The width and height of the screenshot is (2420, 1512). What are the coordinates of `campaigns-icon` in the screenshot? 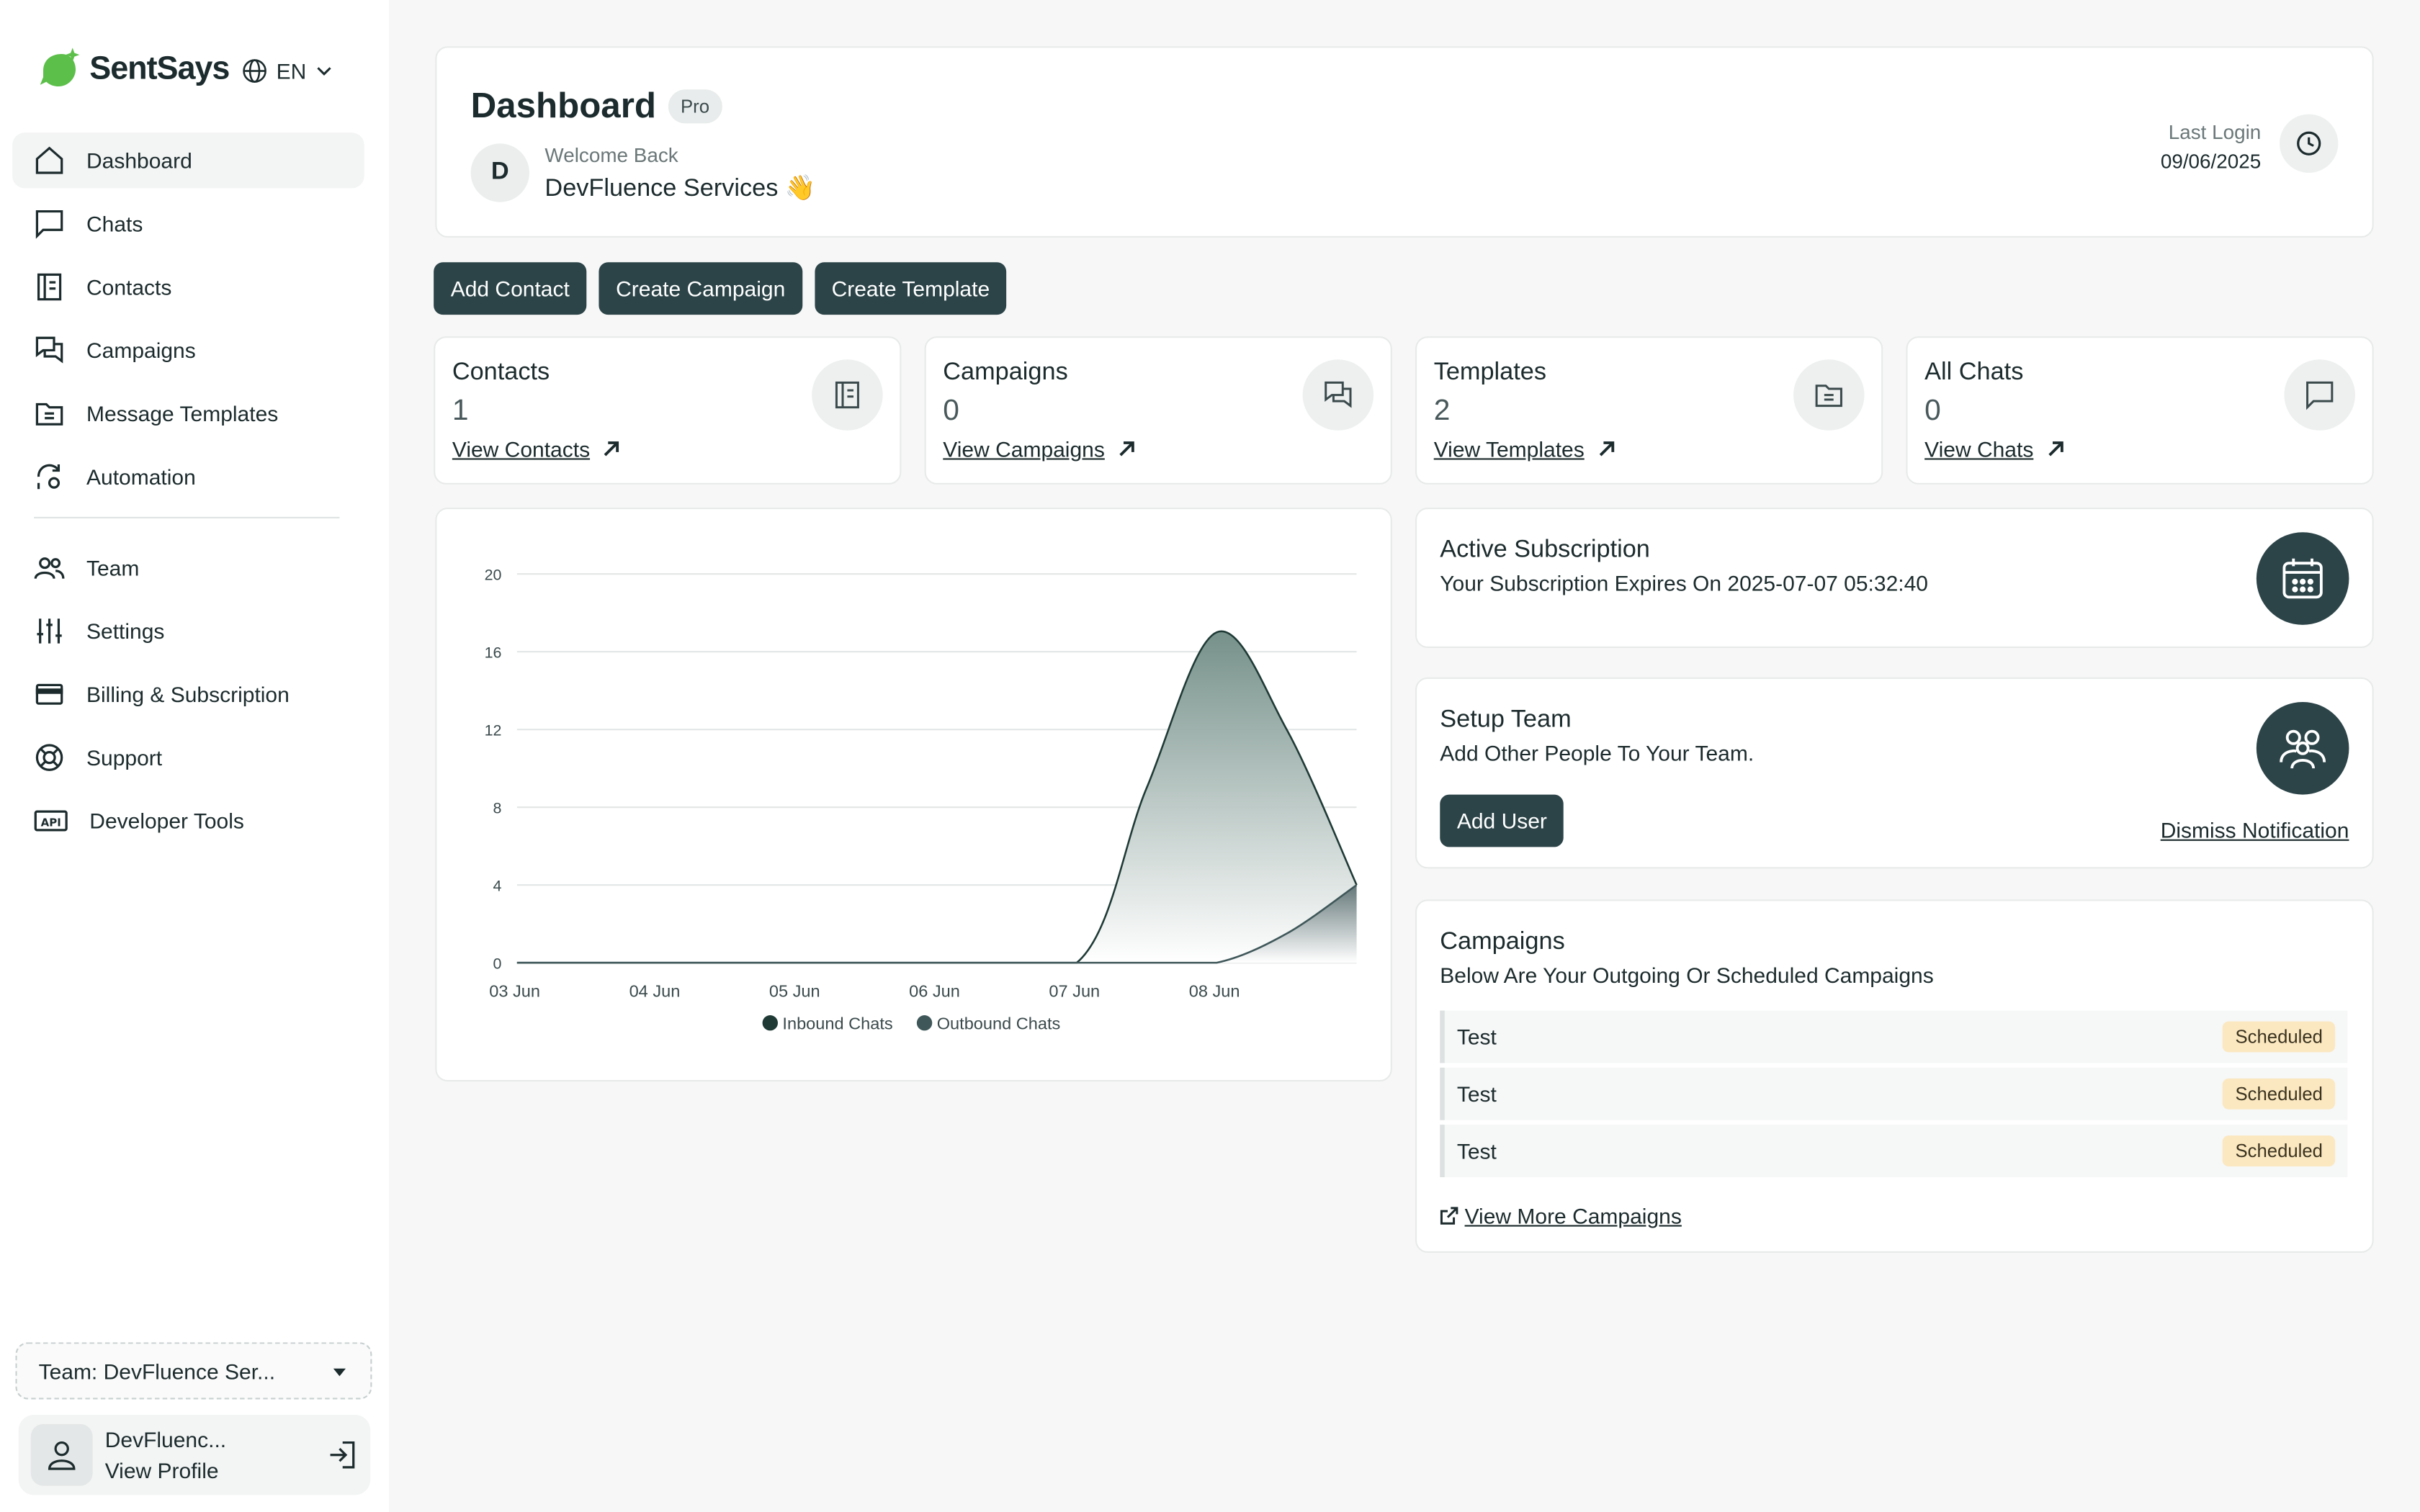 It's located at (1338, 394).